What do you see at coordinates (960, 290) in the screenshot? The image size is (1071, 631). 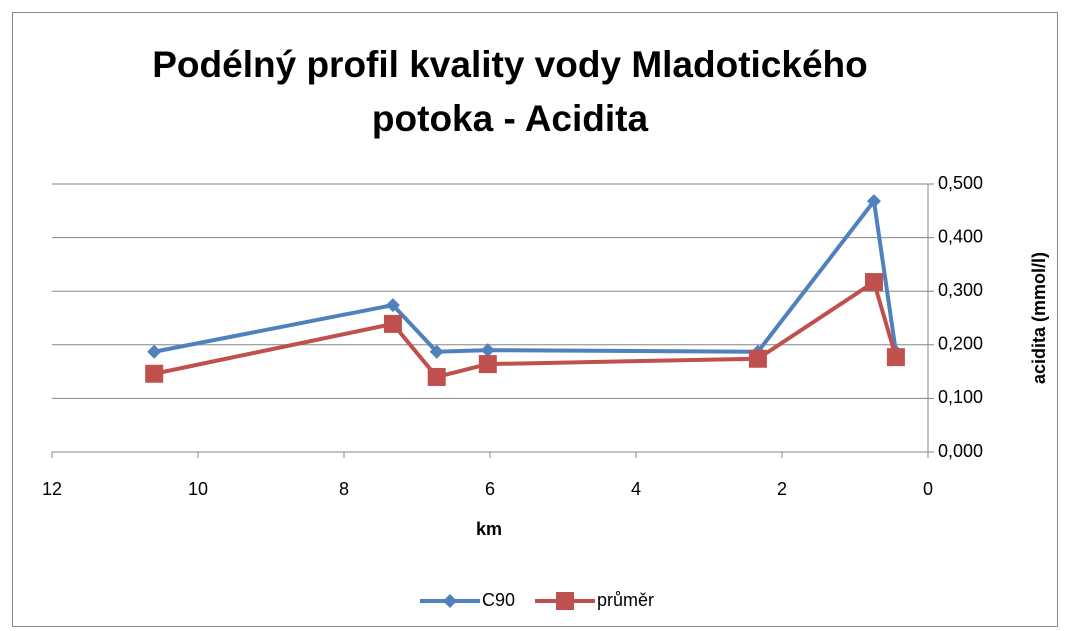 I see `y-tick-label: 0,300` at bounding box center [960, 290].